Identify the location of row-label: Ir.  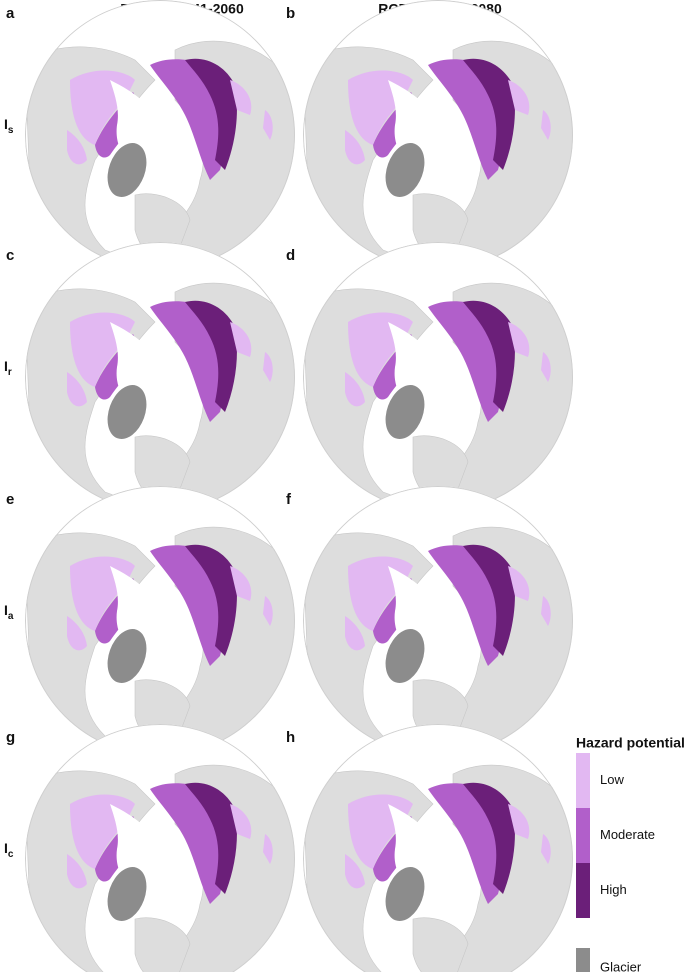
(8, 368).